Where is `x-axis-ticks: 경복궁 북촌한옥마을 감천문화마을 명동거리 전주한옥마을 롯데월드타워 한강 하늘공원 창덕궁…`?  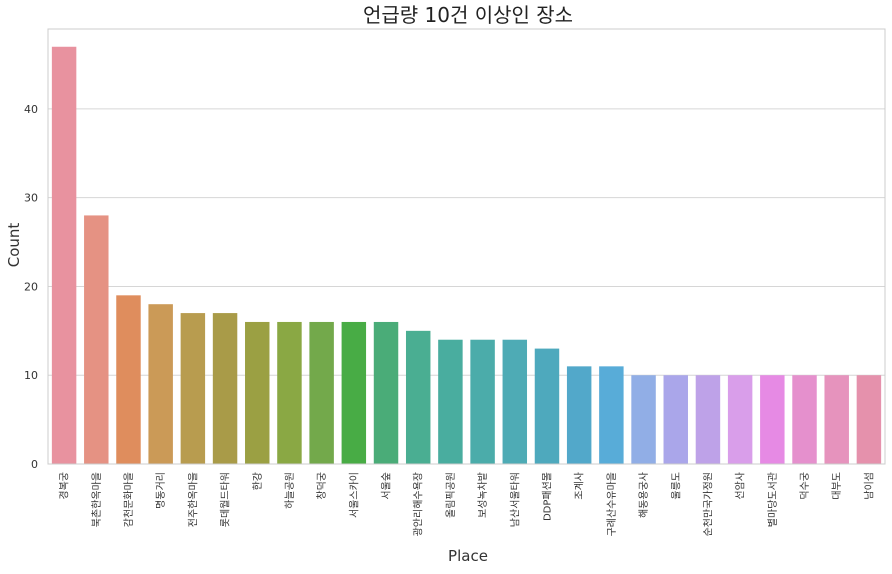
x-axis-ticks: 경복궁 북촌한옥마을 감천문화마을 명동거리 전주한옥마을 롯데월드타워 한강 하늘공원 창덕궁… is located at coordinates (467, 504).